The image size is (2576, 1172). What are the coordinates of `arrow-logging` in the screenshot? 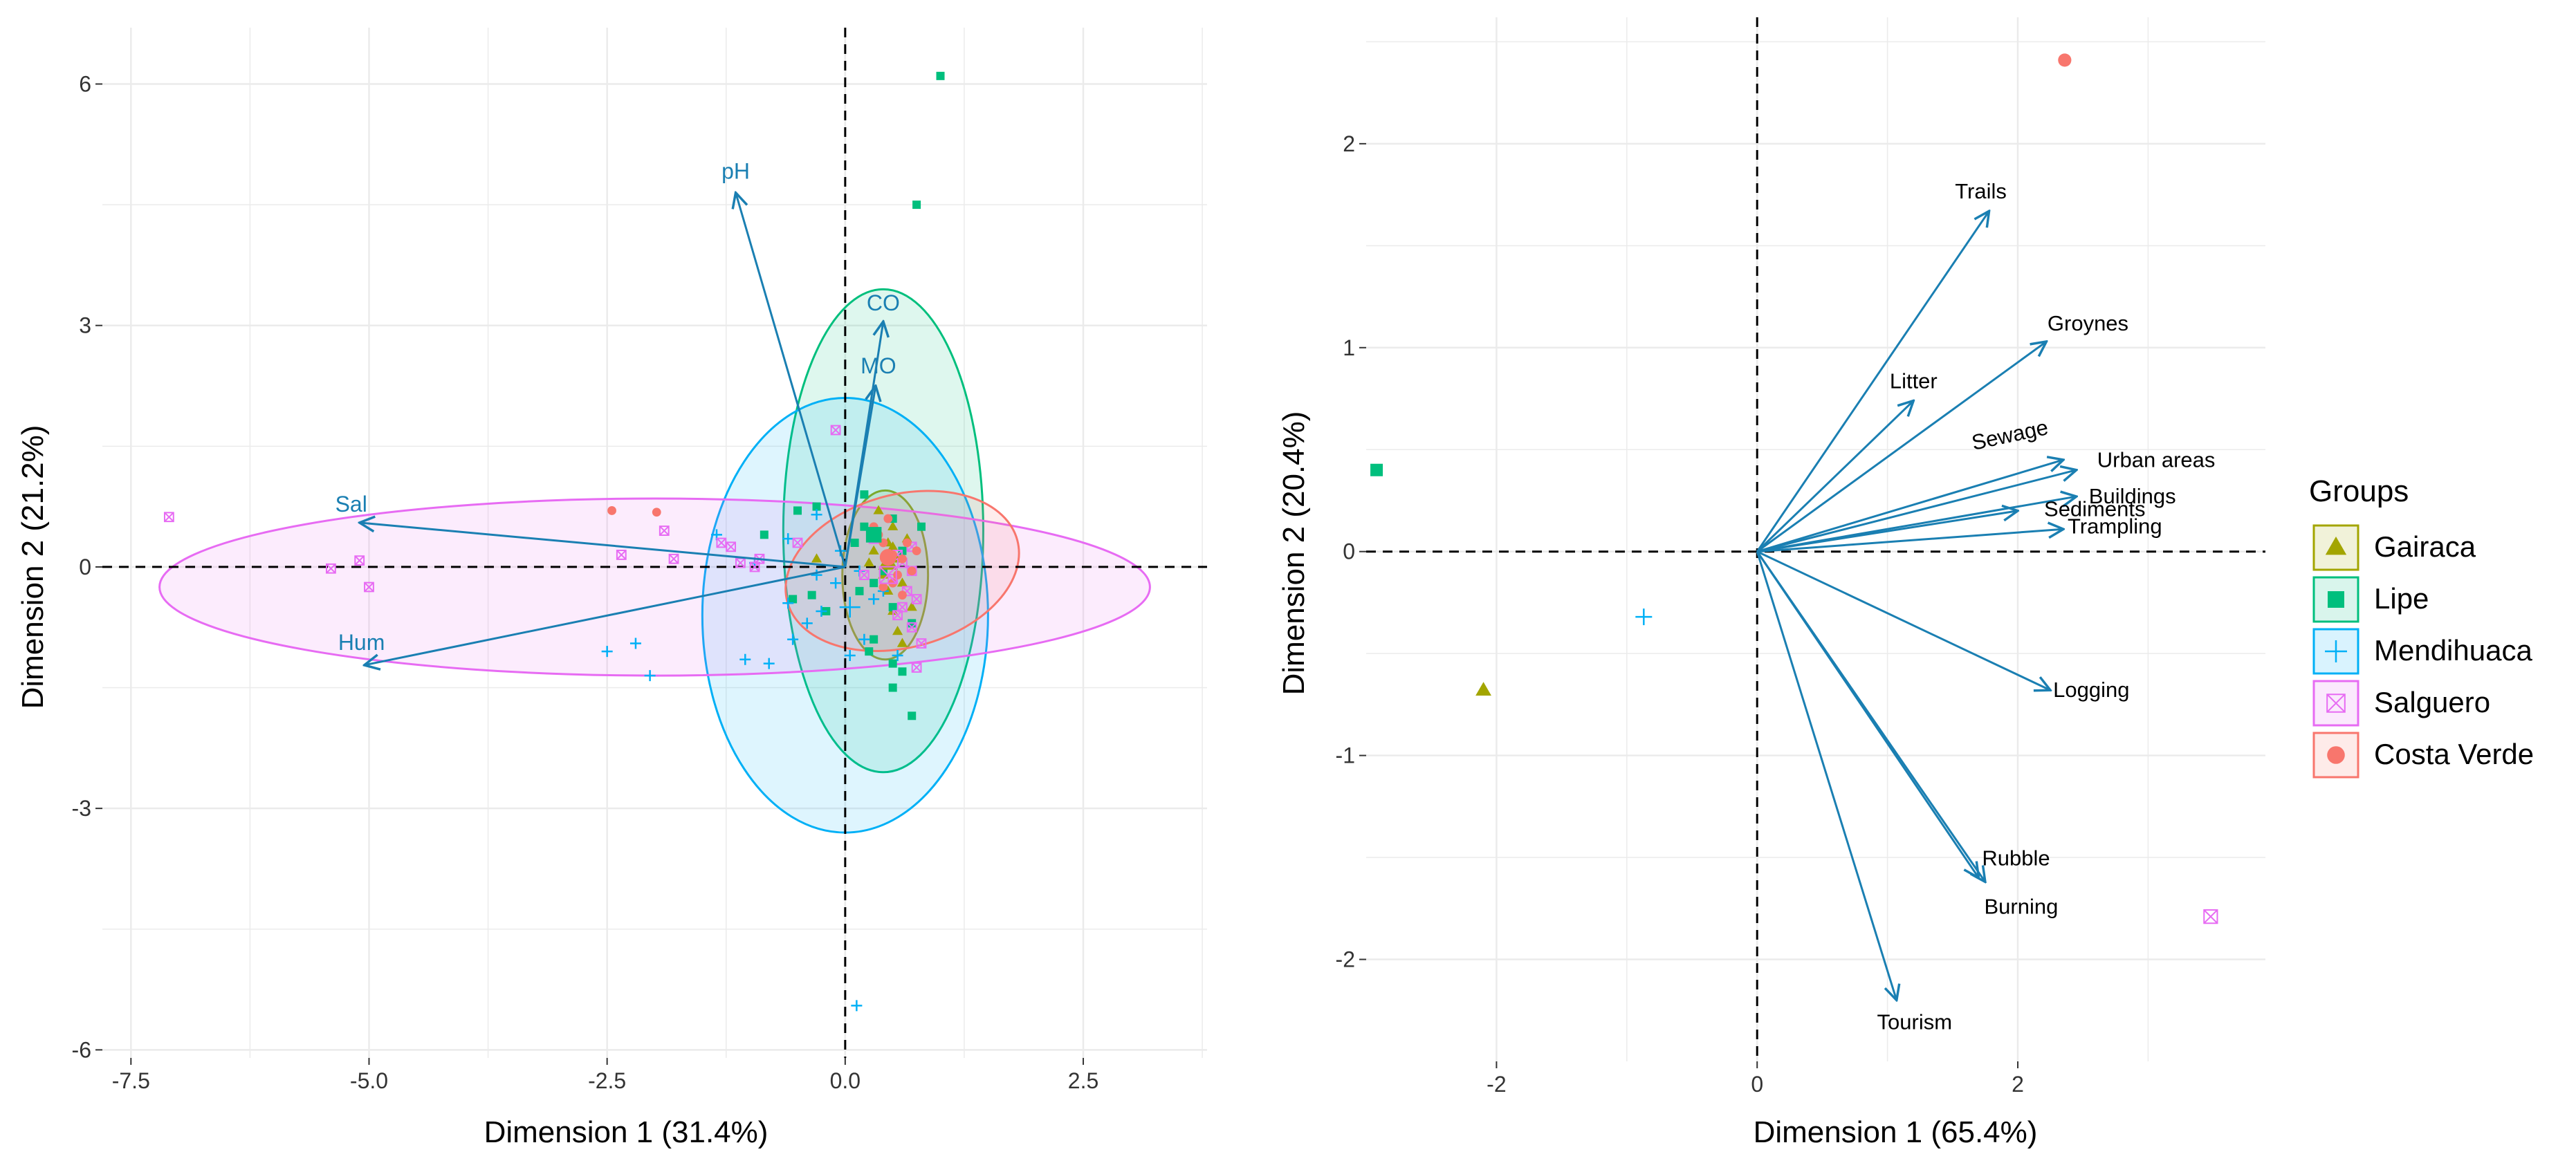 It's located at (1903, 620).